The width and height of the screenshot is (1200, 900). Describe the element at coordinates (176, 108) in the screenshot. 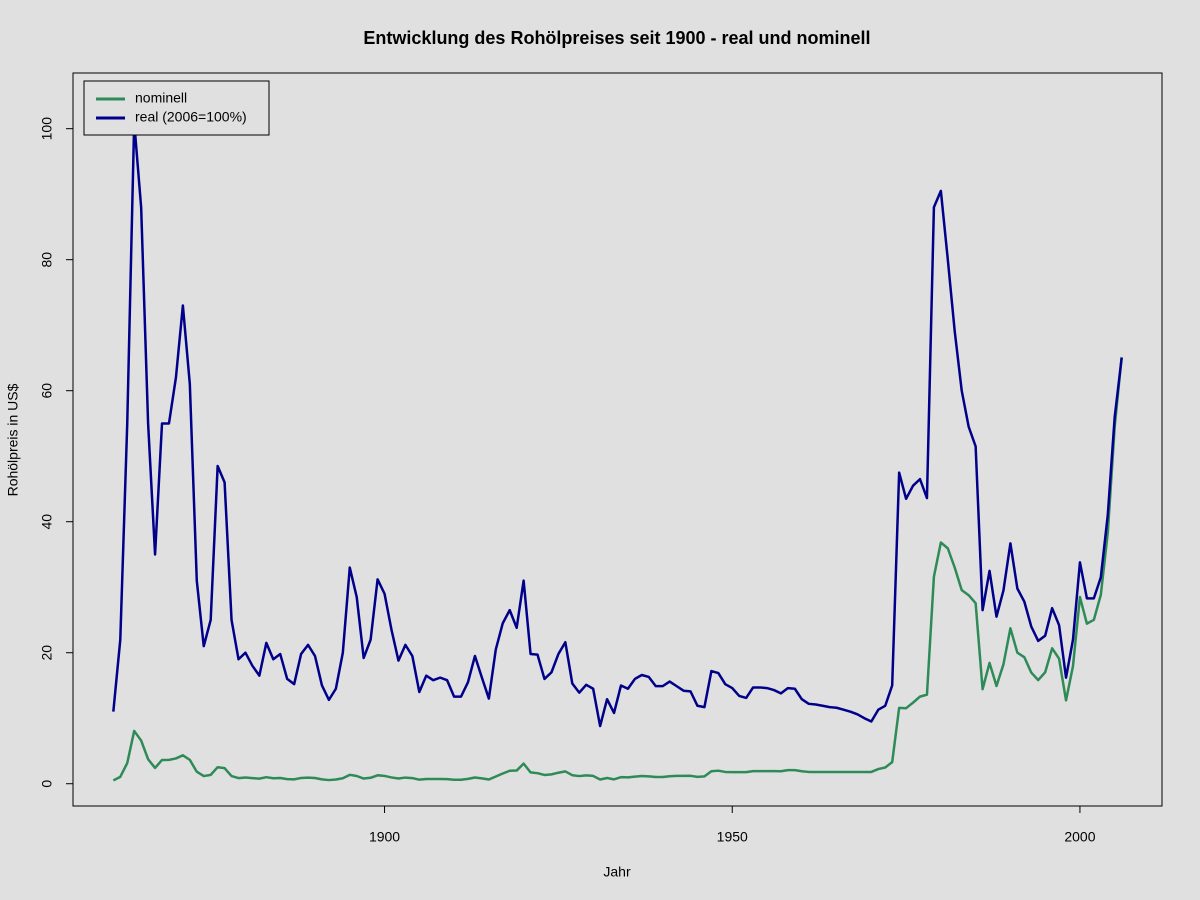

I see `legend-box` at that location.